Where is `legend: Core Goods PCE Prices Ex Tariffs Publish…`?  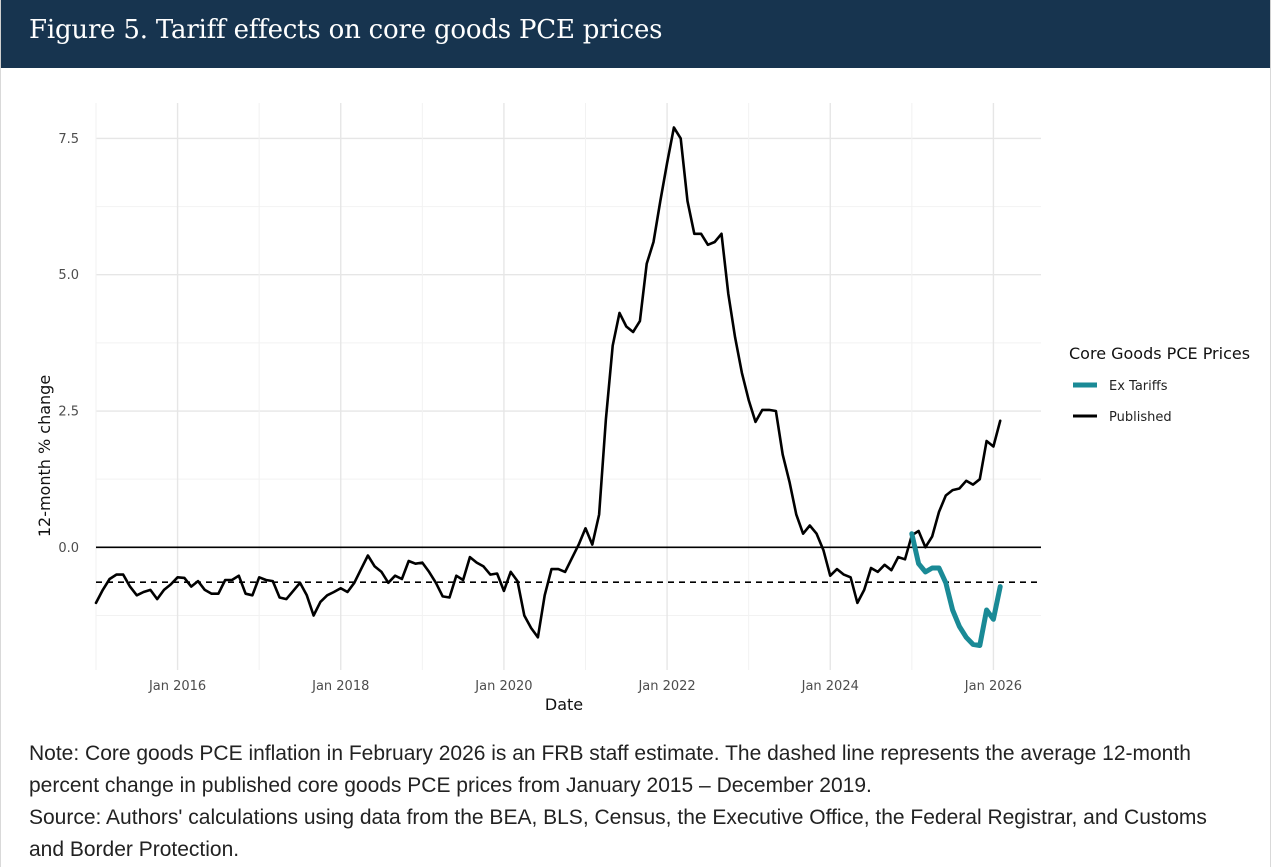 legend: Core Goods PCE Prices Ex Tariffs Publish… is located at coordinates (1159, 384).